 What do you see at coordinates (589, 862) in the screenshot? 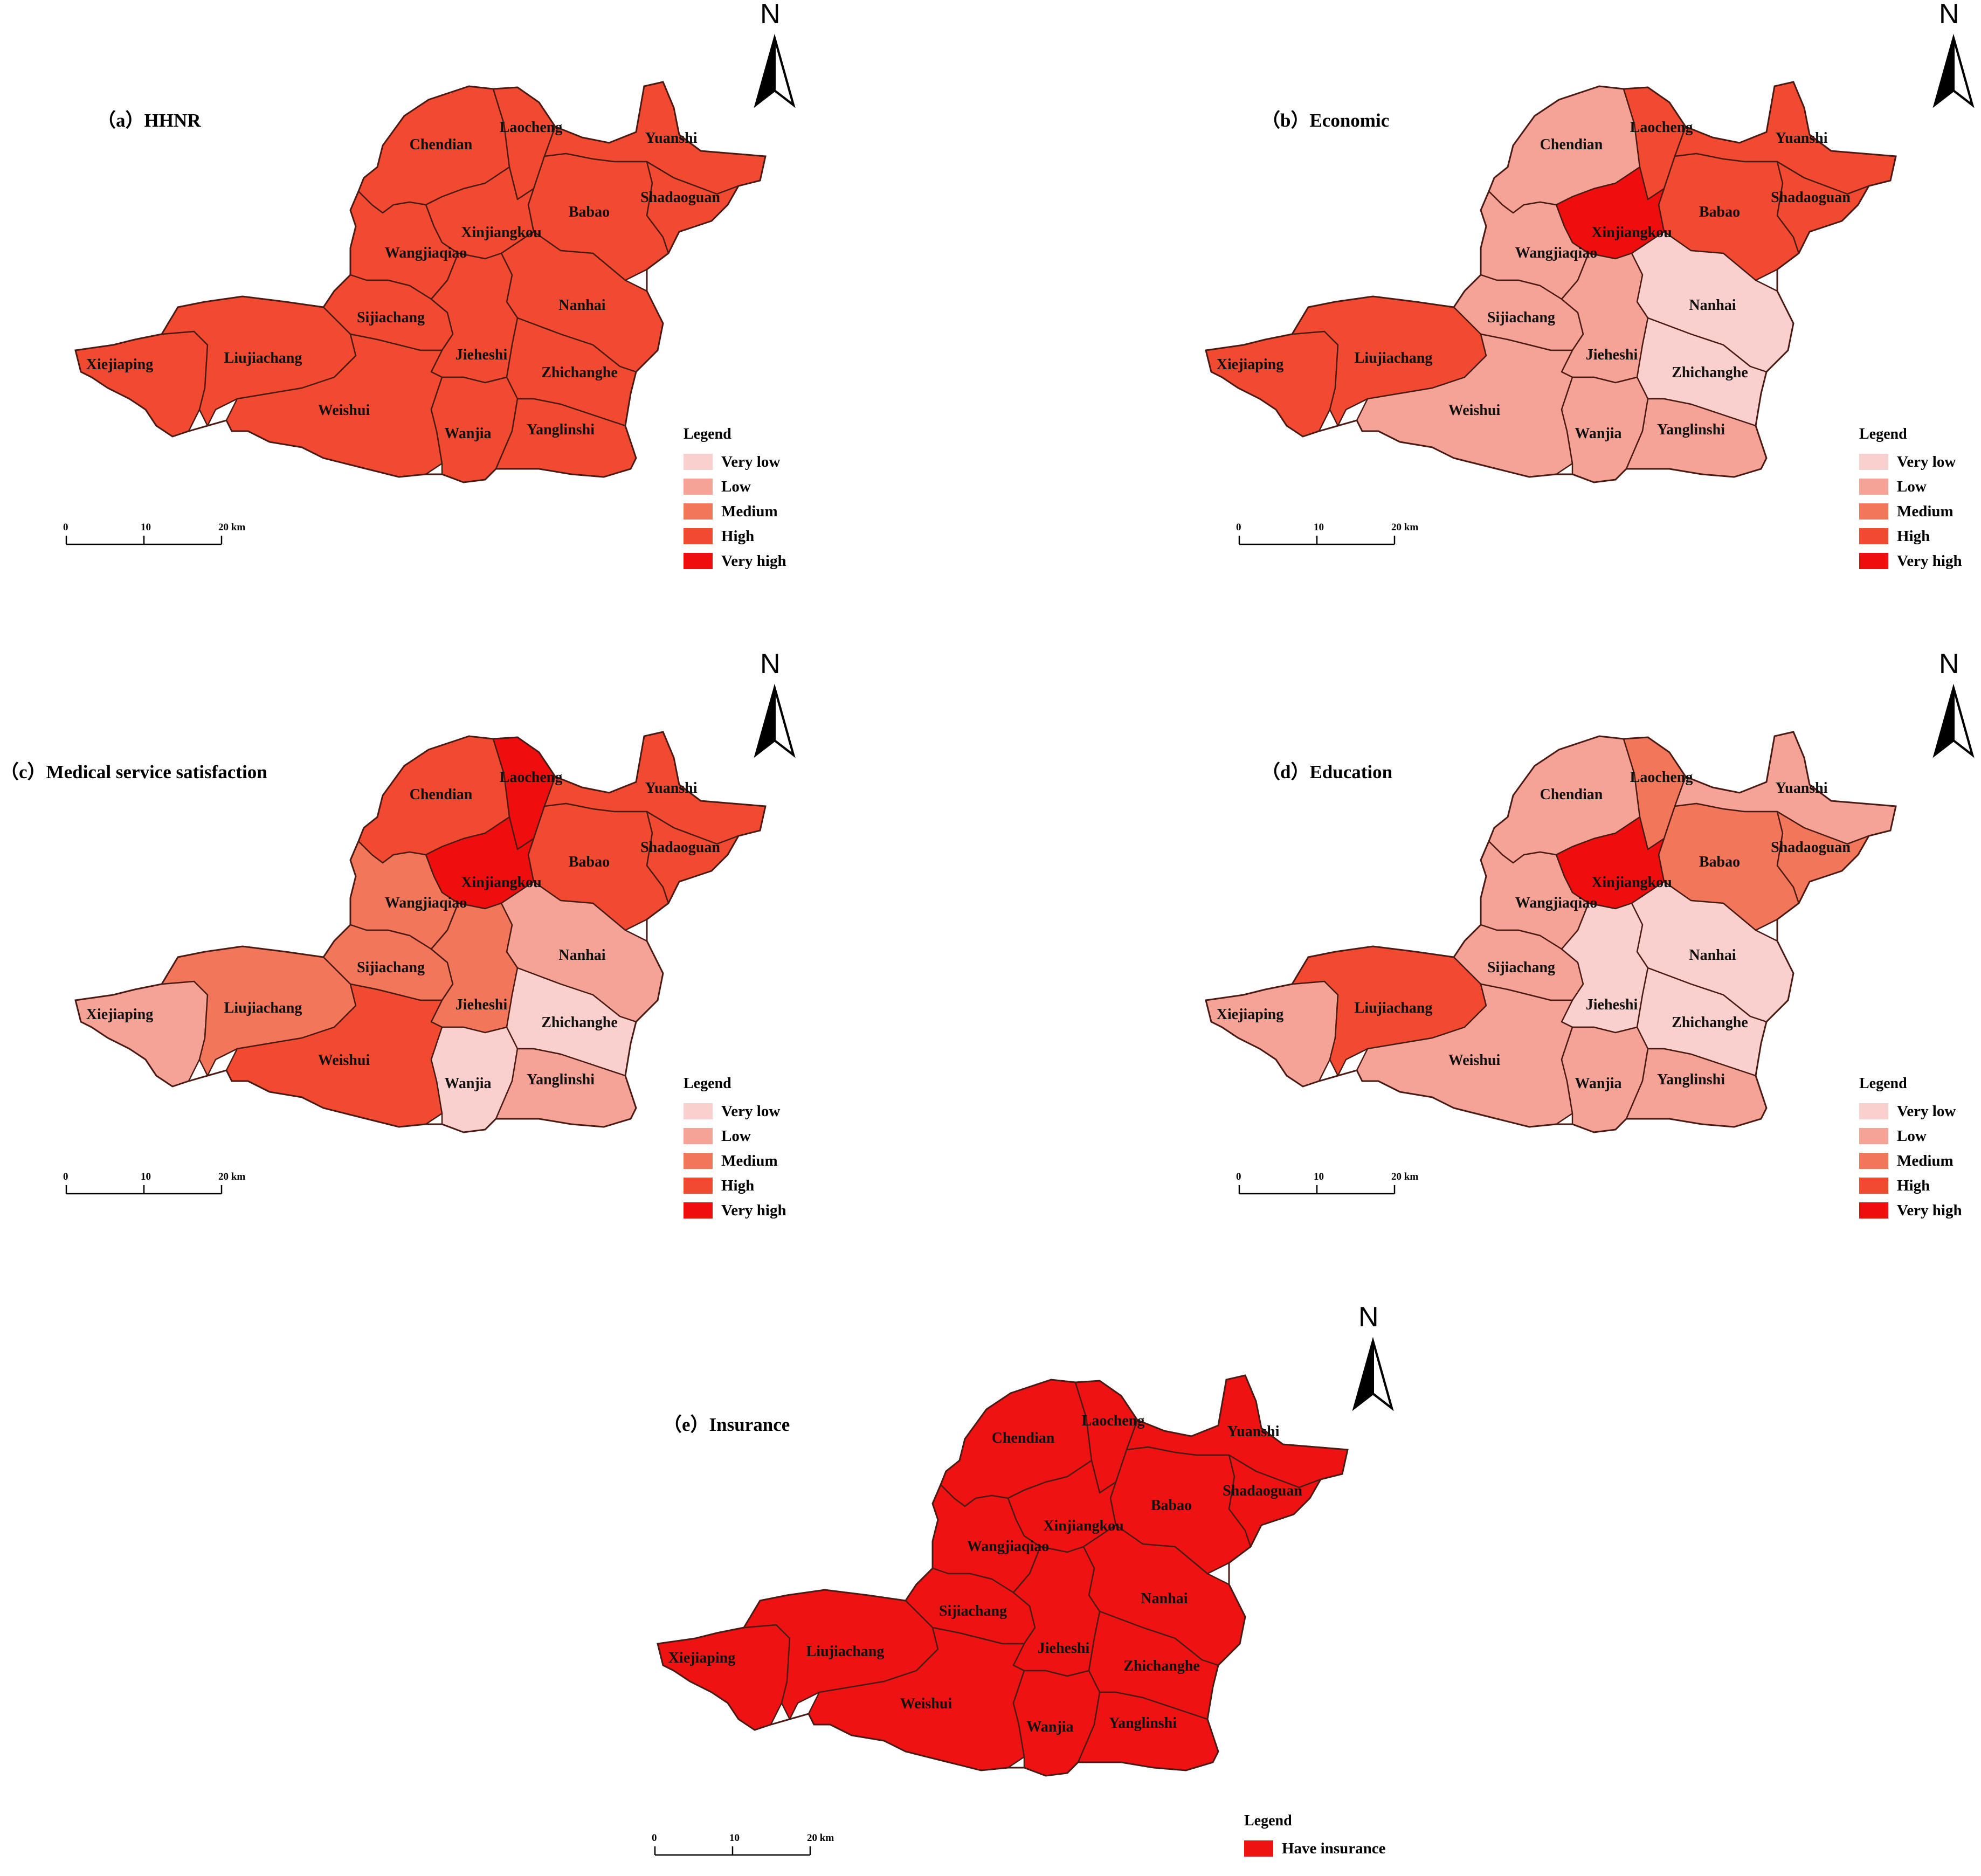
I see `township-label-babao: Babao` at bounding box center [589, 862].